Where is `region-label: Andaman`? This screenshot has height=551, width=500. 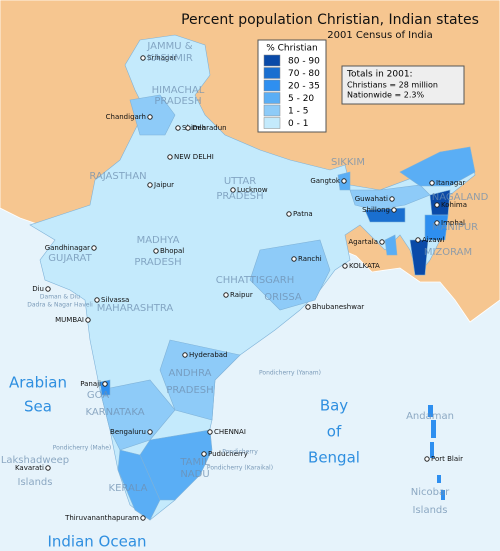 region-label: Andaman is located at coordinates (430, 416).